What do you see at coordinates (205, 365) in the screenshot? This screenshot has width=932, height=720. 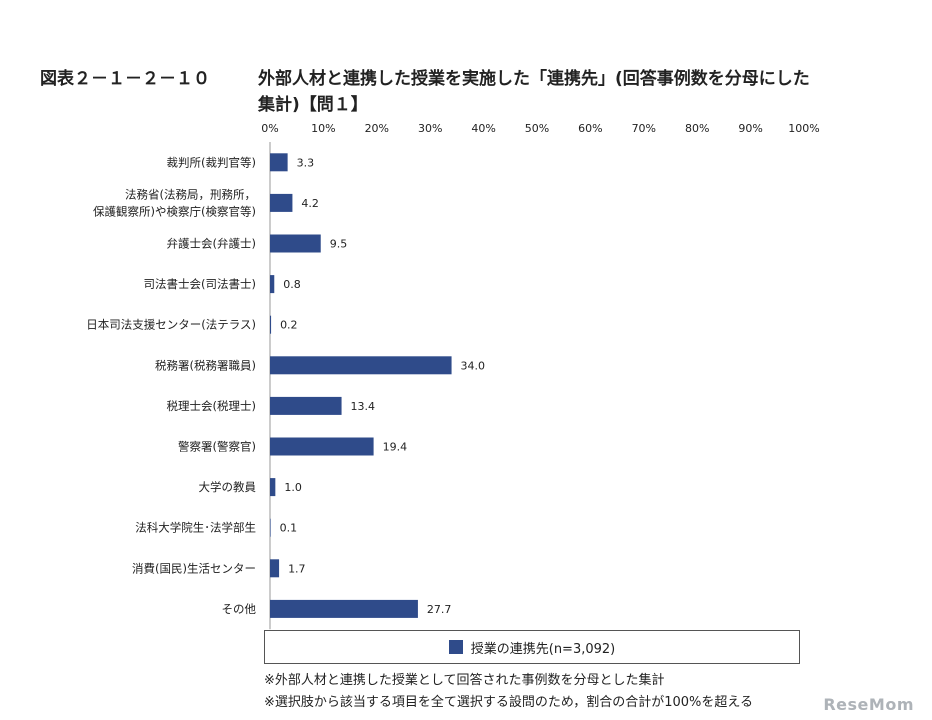 I see `category-label: 税務署(税務署職員)` at bounding box center [205, 365].